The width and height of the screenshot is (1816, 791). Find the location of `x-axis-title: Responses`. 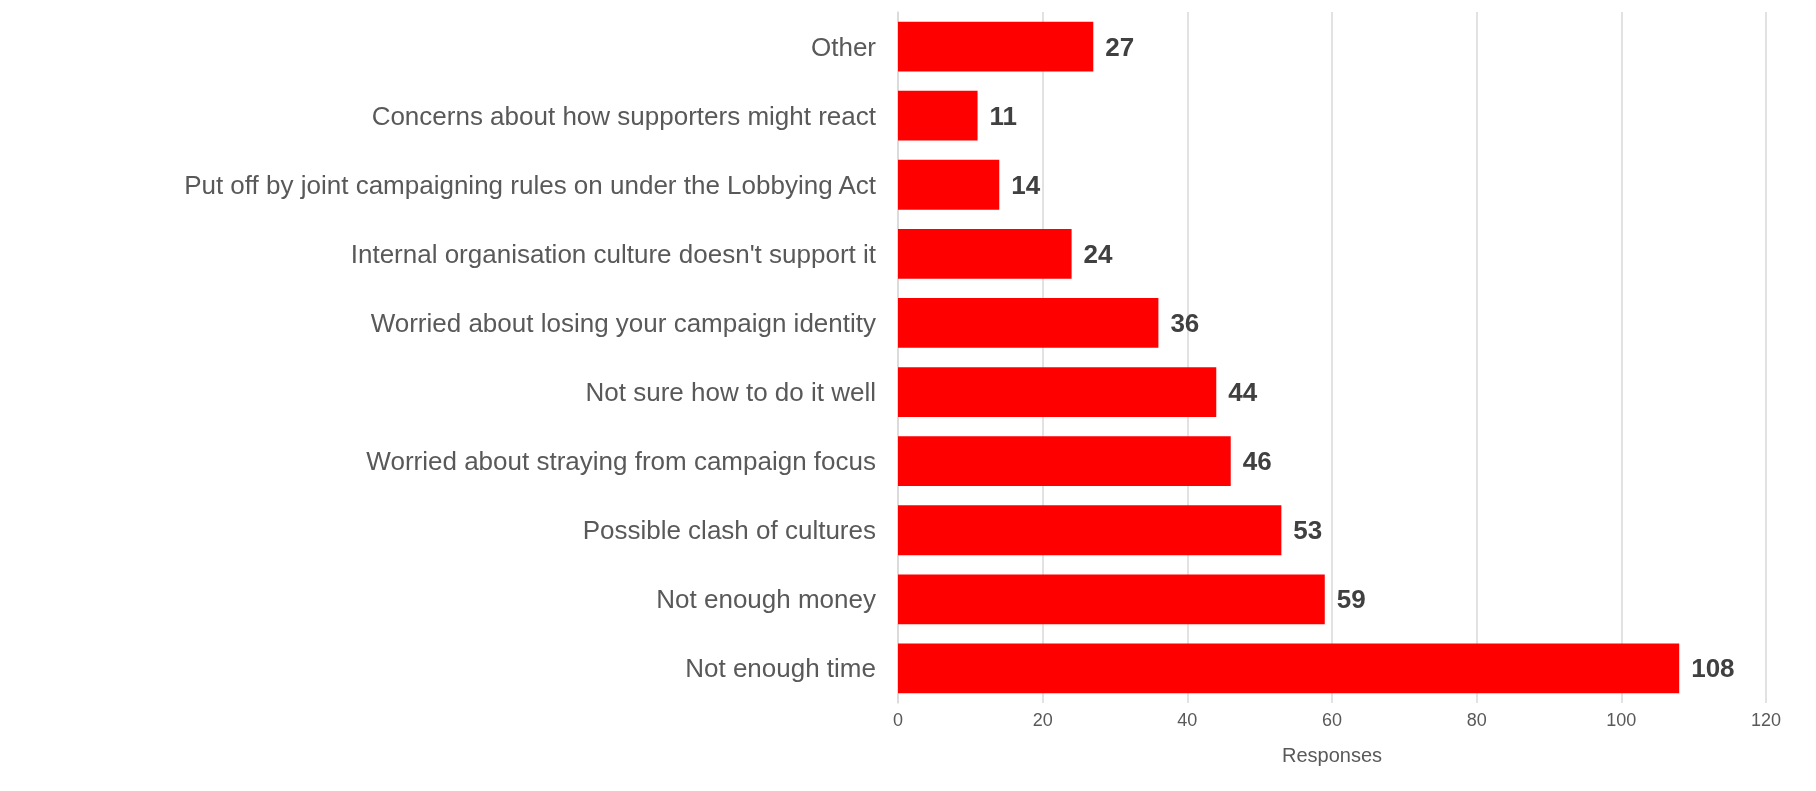

x-axis-title: Responses is located at coordinates (1332, 755).